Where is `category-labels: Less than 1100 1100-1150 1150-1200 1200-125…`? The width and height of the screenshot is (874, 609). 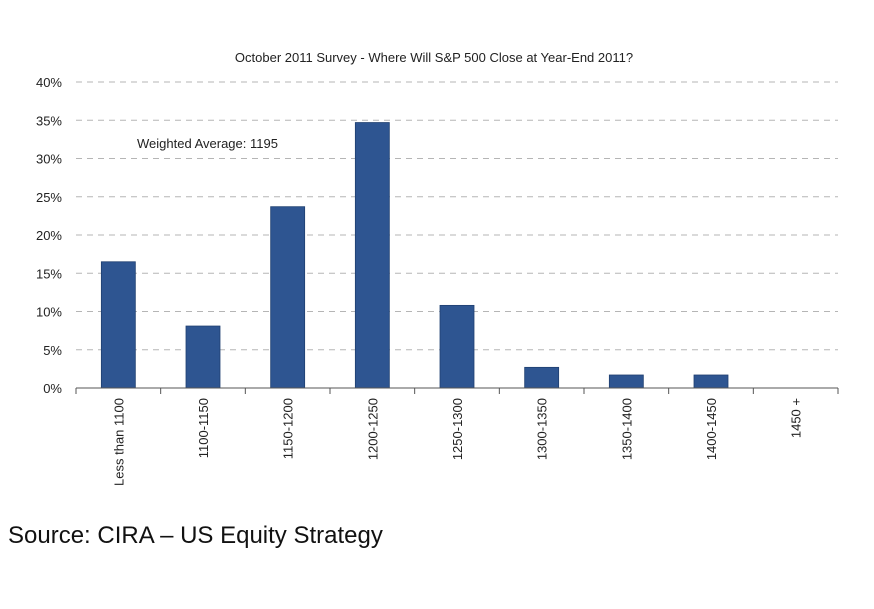
category-labels: Less than 1100 1100-1150 1150-1200 1200-125… is located at coordinates (457, 442).